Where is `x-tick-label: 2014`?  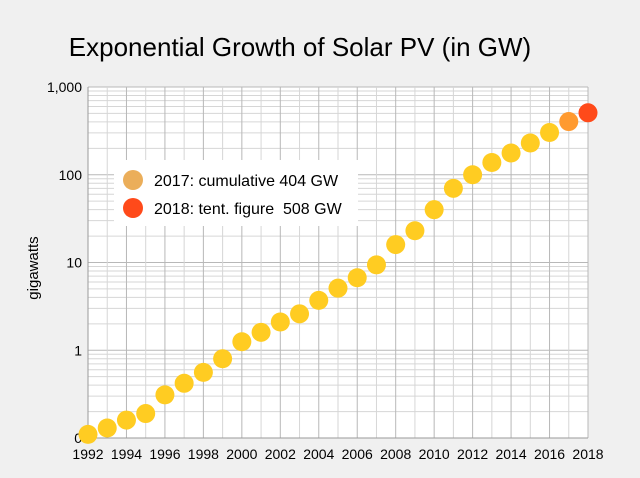
x-tick-label: 2014 is located at coordinates (510, 454).